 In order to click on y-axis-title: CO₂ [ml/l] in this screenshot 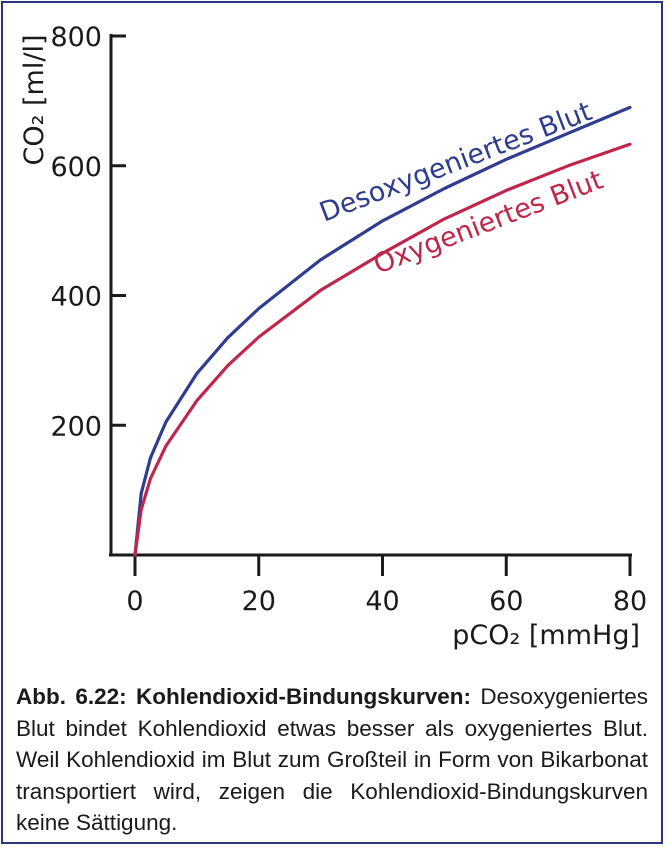, I will do `click(34, 100)`.